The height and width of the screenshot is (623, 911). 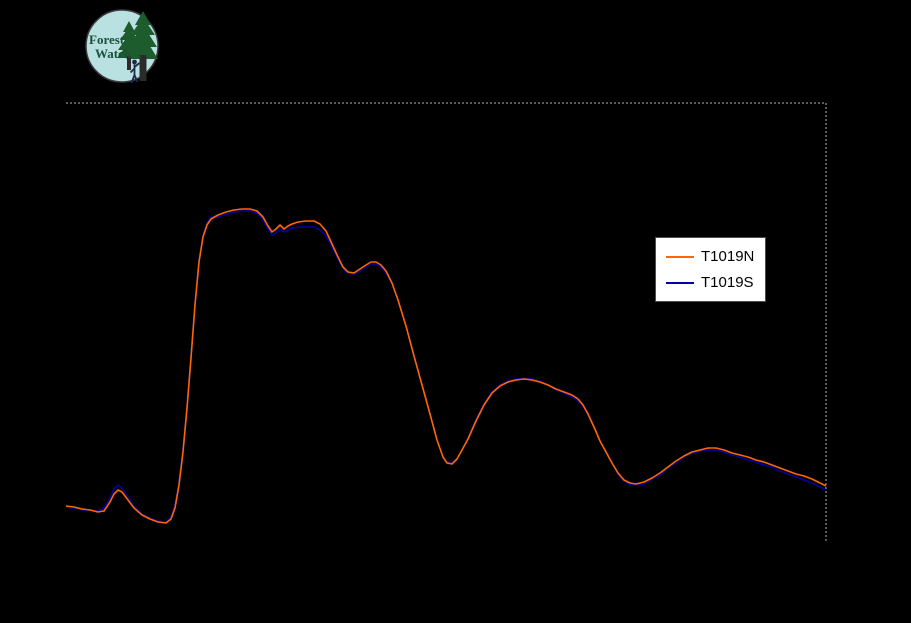 I want to click on legend: T1019N T1019S, so click(x=710, y=269).